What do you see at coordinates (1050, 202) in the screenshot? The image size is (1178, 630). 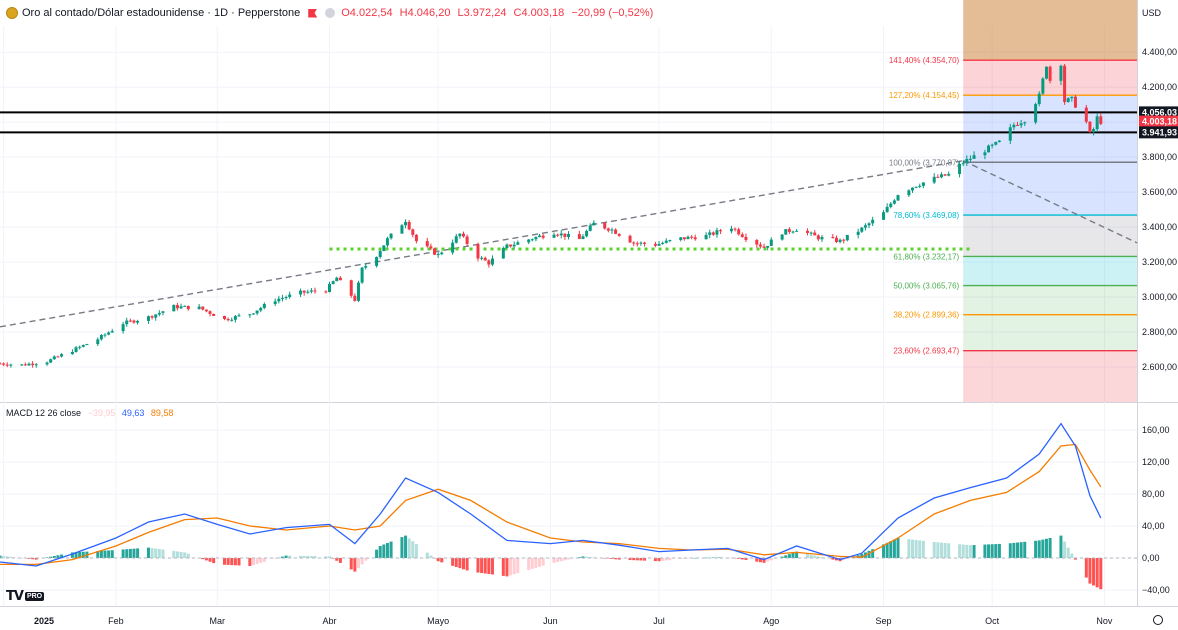 I see `trend-line` at bounding box center [1050, 202].